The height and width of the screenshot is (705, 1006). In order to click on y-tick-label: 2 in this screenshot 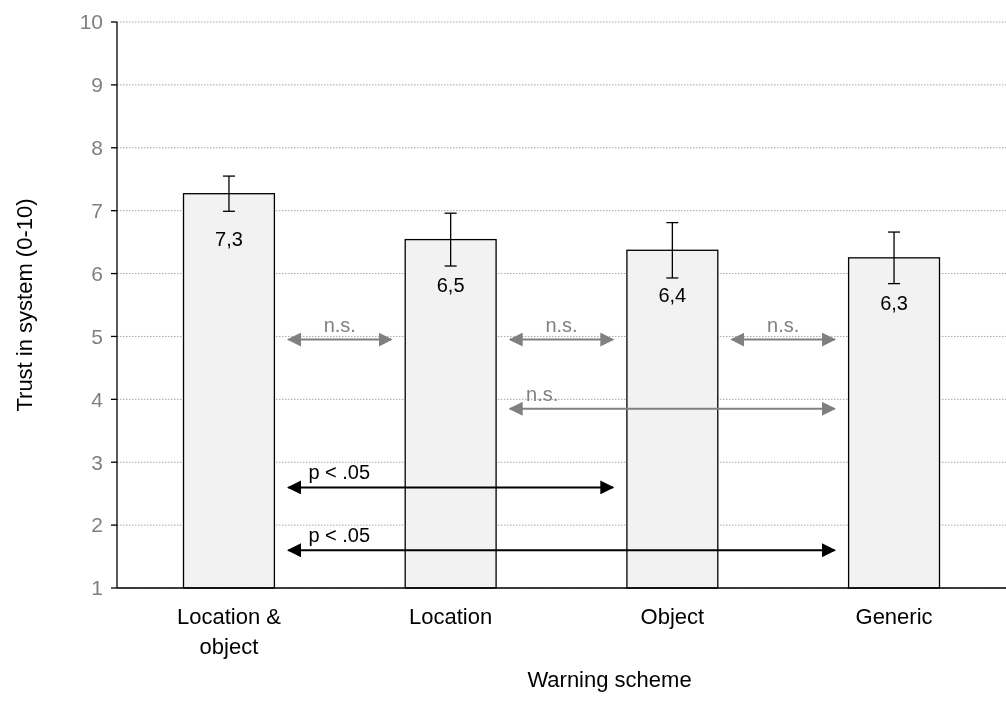, I will do `click(97, 525)`.